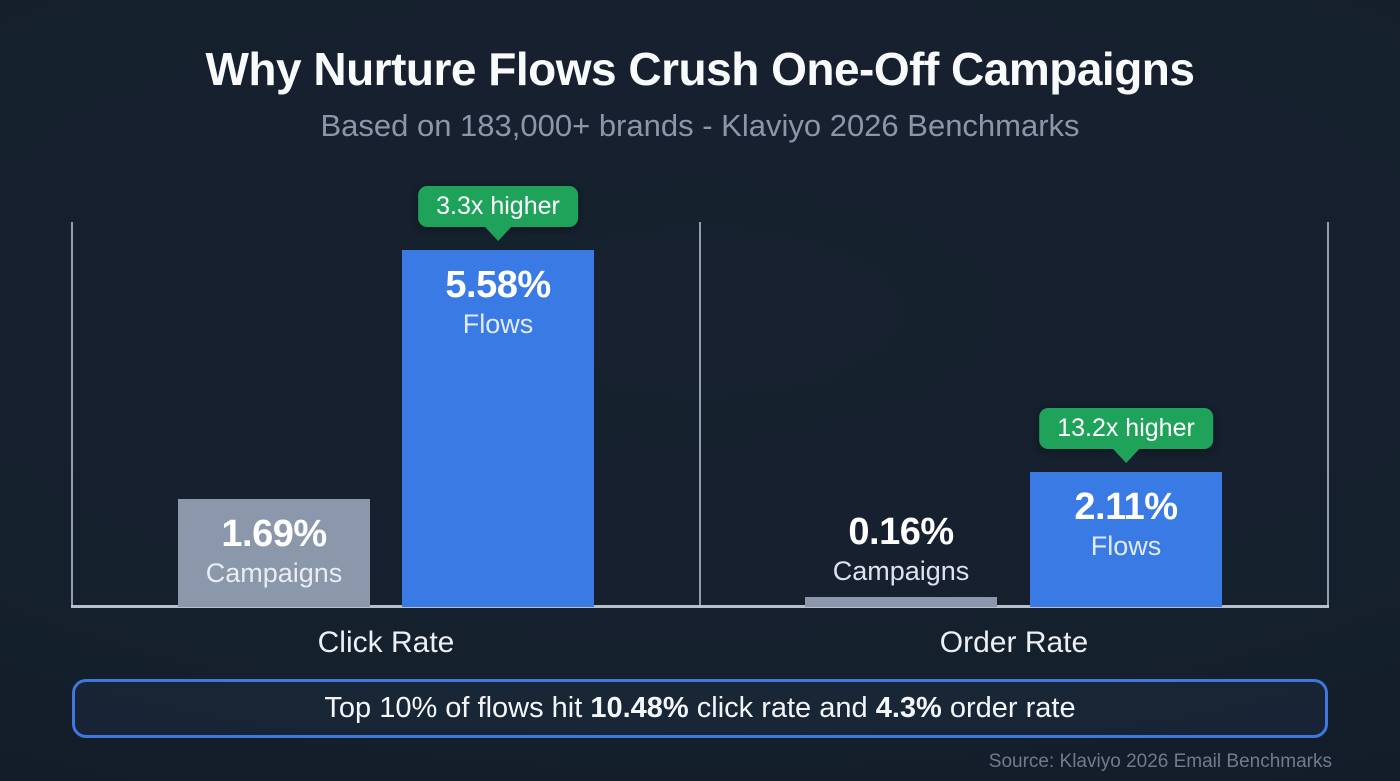 This screenshot has width=1400, height=781. I want to click on callout-stat-order: 4.3%, so click(908, 708).